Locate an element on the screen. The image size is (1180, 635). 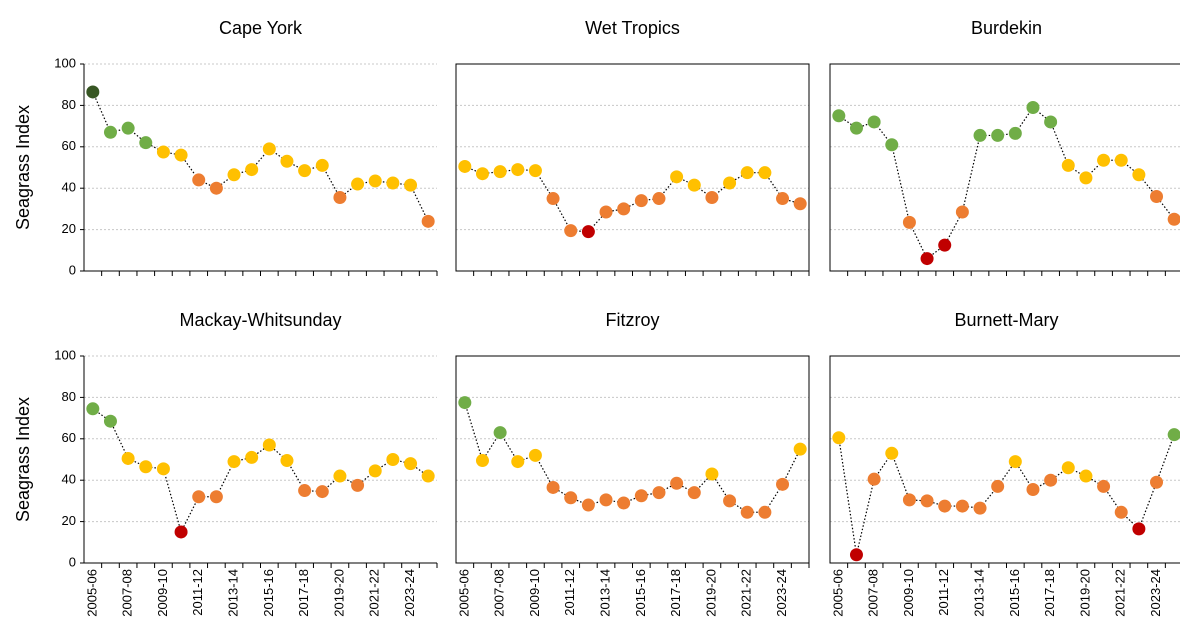
y-tick-label: 80 is located at coordinates (69, 396).